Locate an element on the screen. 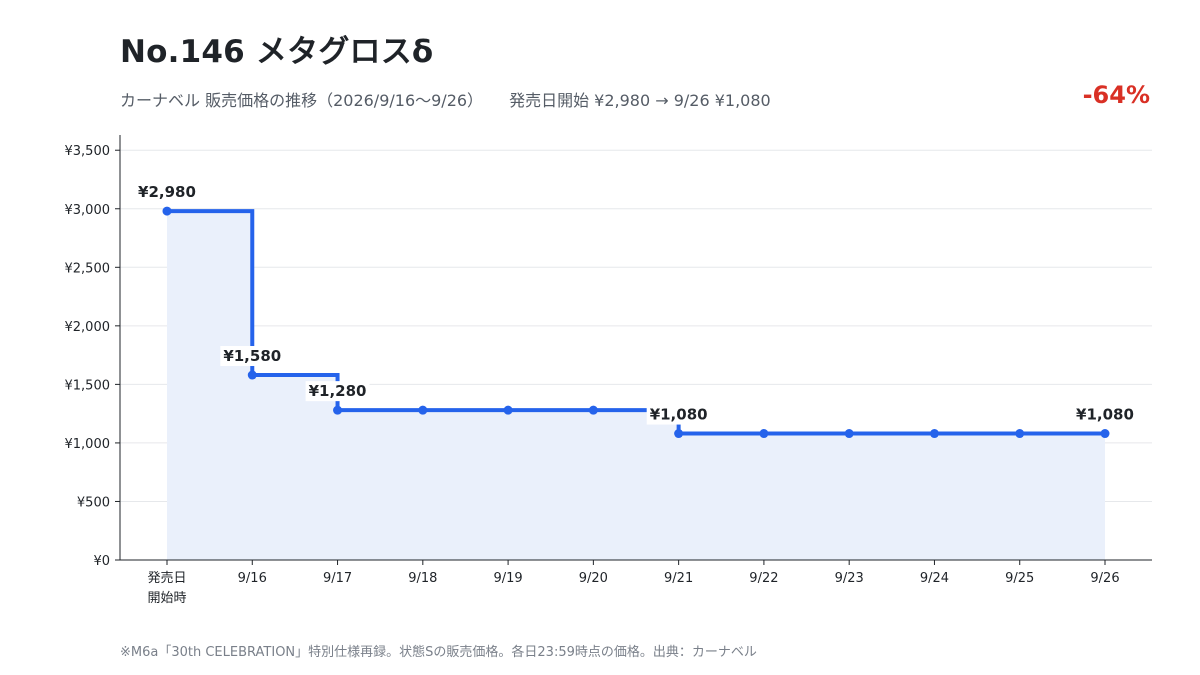  x-tick-label: 9/20 is located at coordinates (593, 578).